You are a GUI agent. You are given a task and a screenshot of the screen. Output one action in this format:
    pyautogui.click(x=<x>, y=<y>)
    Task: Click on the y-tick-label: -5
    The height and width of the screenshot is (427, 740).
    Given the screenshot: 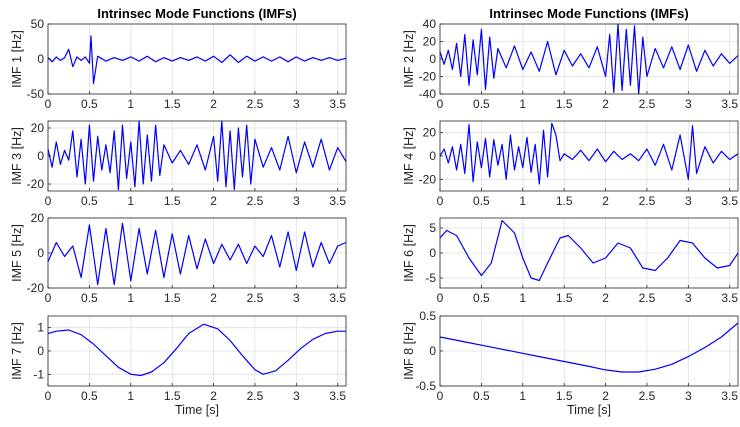 What is the action you would take?
    pyautogui.click(x=430, y=278)
    